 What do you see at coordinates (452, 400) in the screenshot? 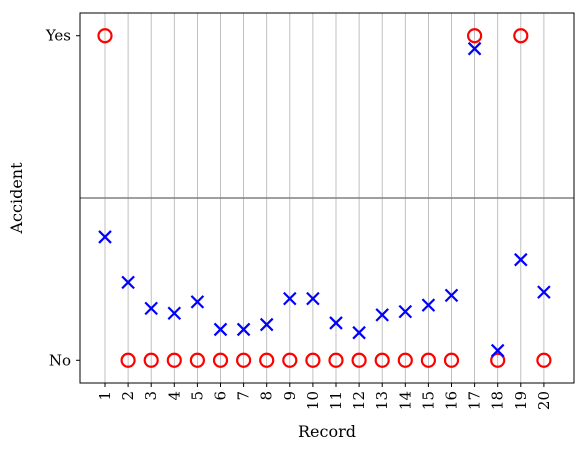
I see `x-tick-label: 16` at bounding box center [452, 400].